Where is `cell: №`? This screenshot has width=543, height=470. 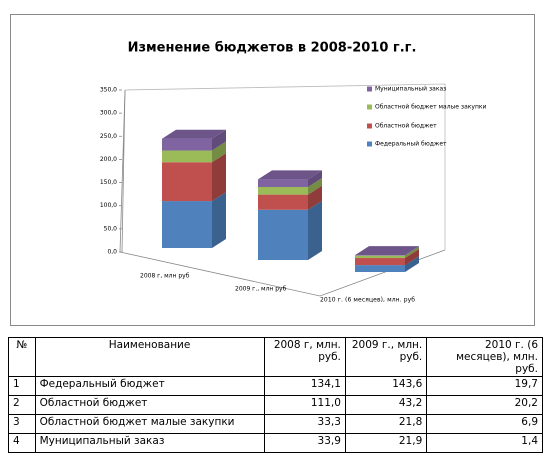 cell: № is located at coordinates (22, 357).